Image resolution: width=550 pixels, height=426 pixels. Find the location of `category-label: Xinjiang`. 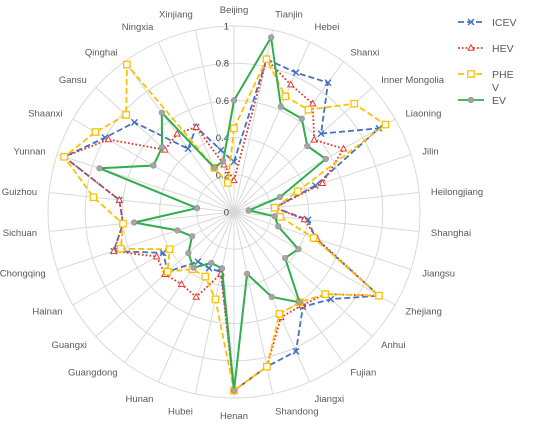

category-label: Xinjiang is located at coordinates (176, 14).